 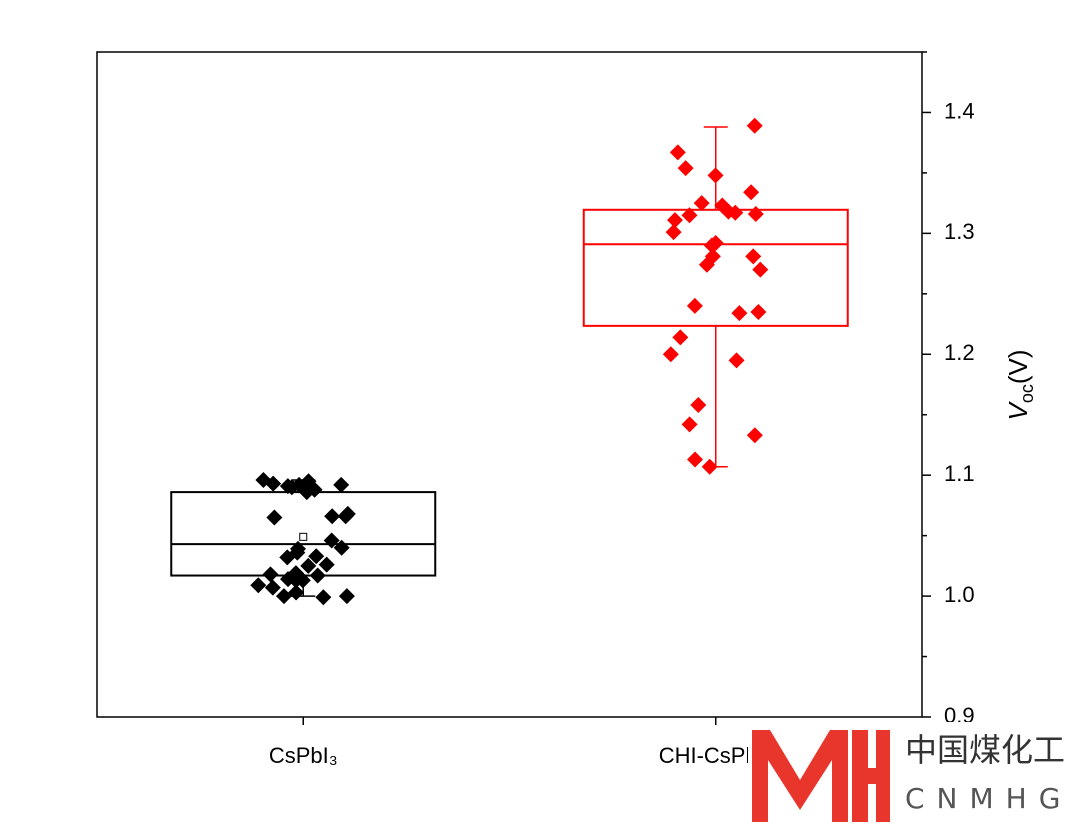 I want to click on logo-h, so click(x=871, y=776).